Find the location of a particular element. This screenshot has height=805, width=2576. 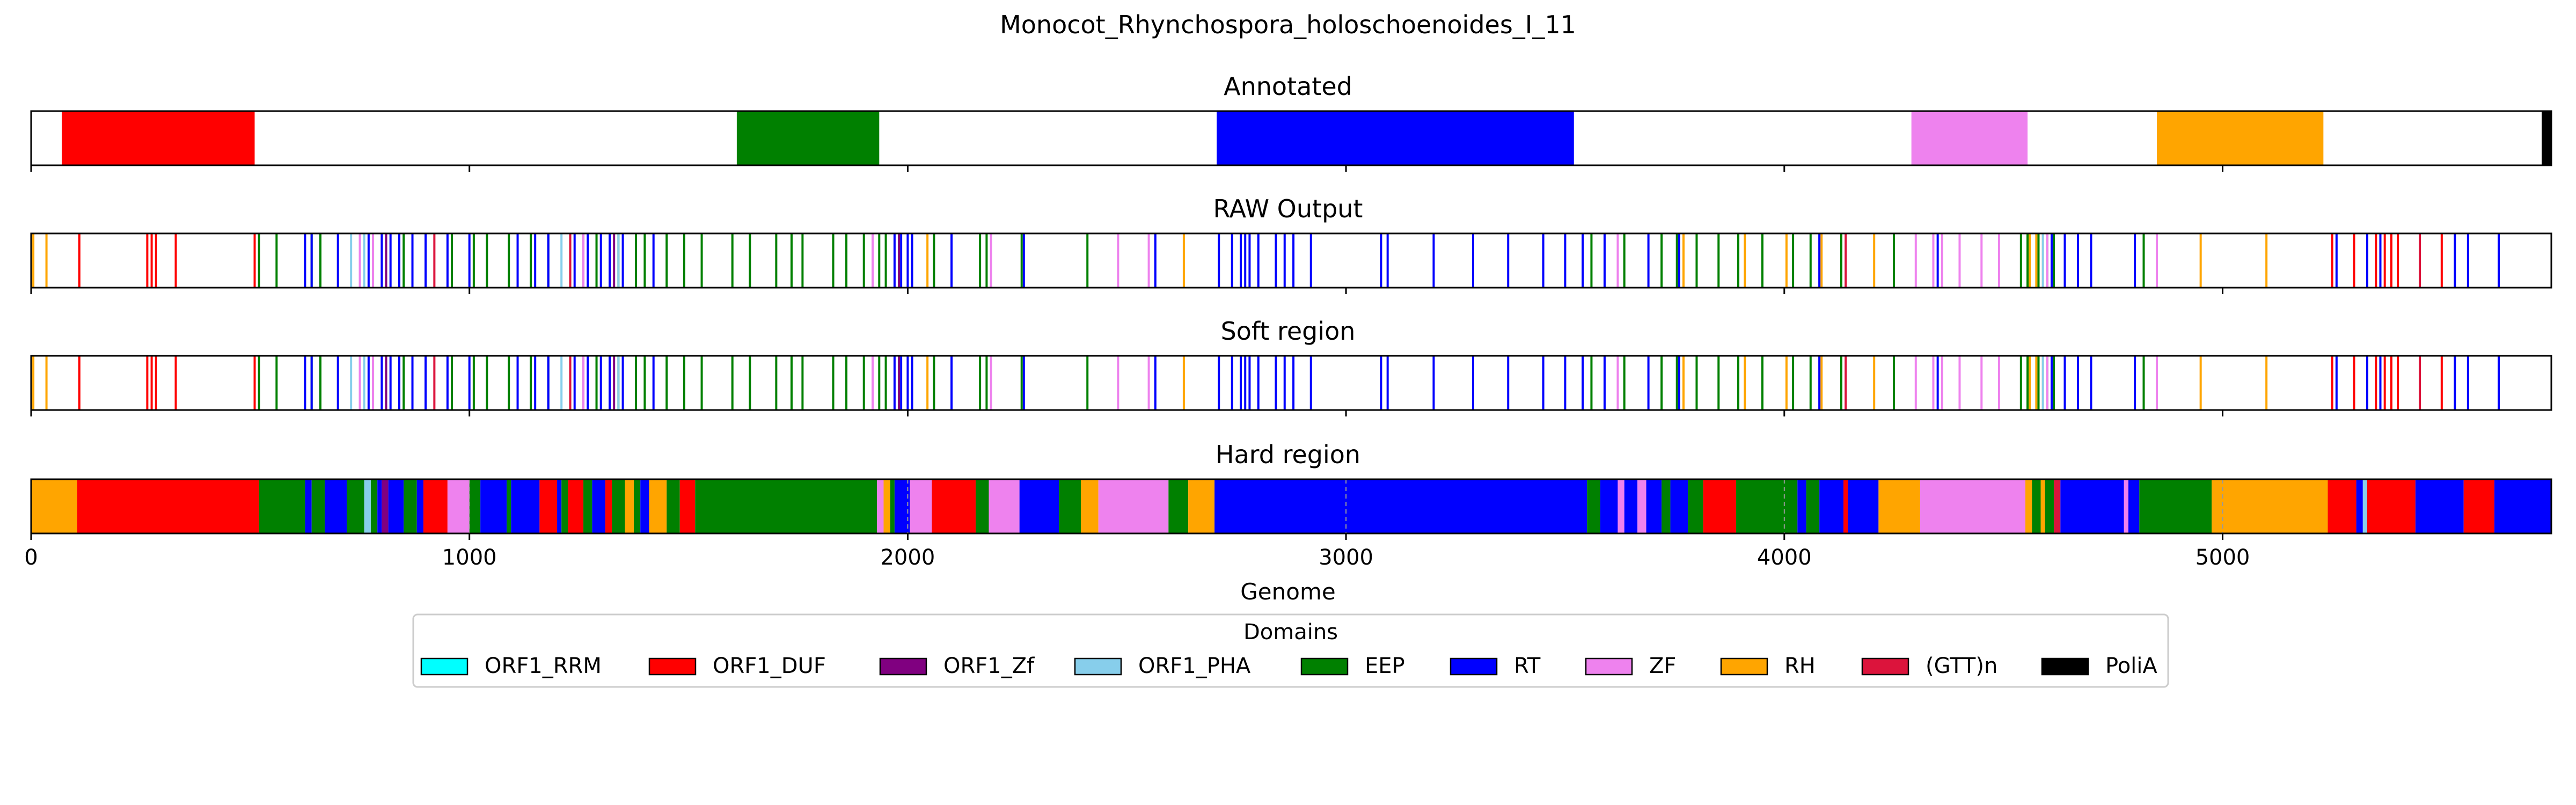

panel-title-raw-output: RAW Output is located at coordinates (1288, 208).